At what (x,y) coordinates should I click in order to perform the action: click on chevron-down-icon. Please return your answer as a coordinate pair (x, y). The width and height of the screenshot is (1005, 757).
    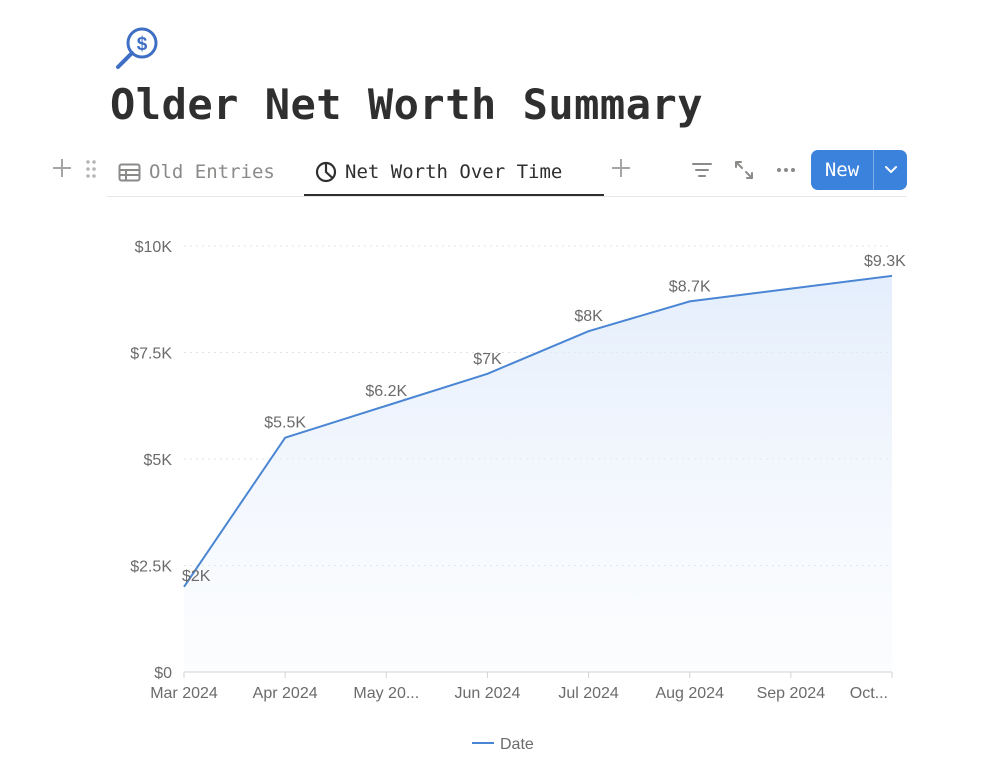
    Looking at the image, I should click on (890, 170).